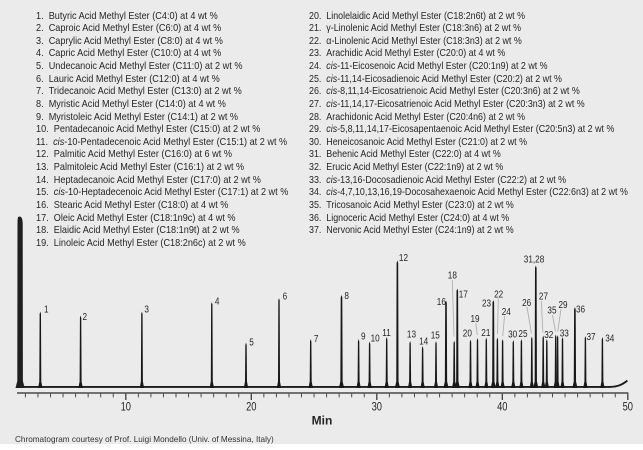  I want to click on svg-text: 6, so click(285, 295).